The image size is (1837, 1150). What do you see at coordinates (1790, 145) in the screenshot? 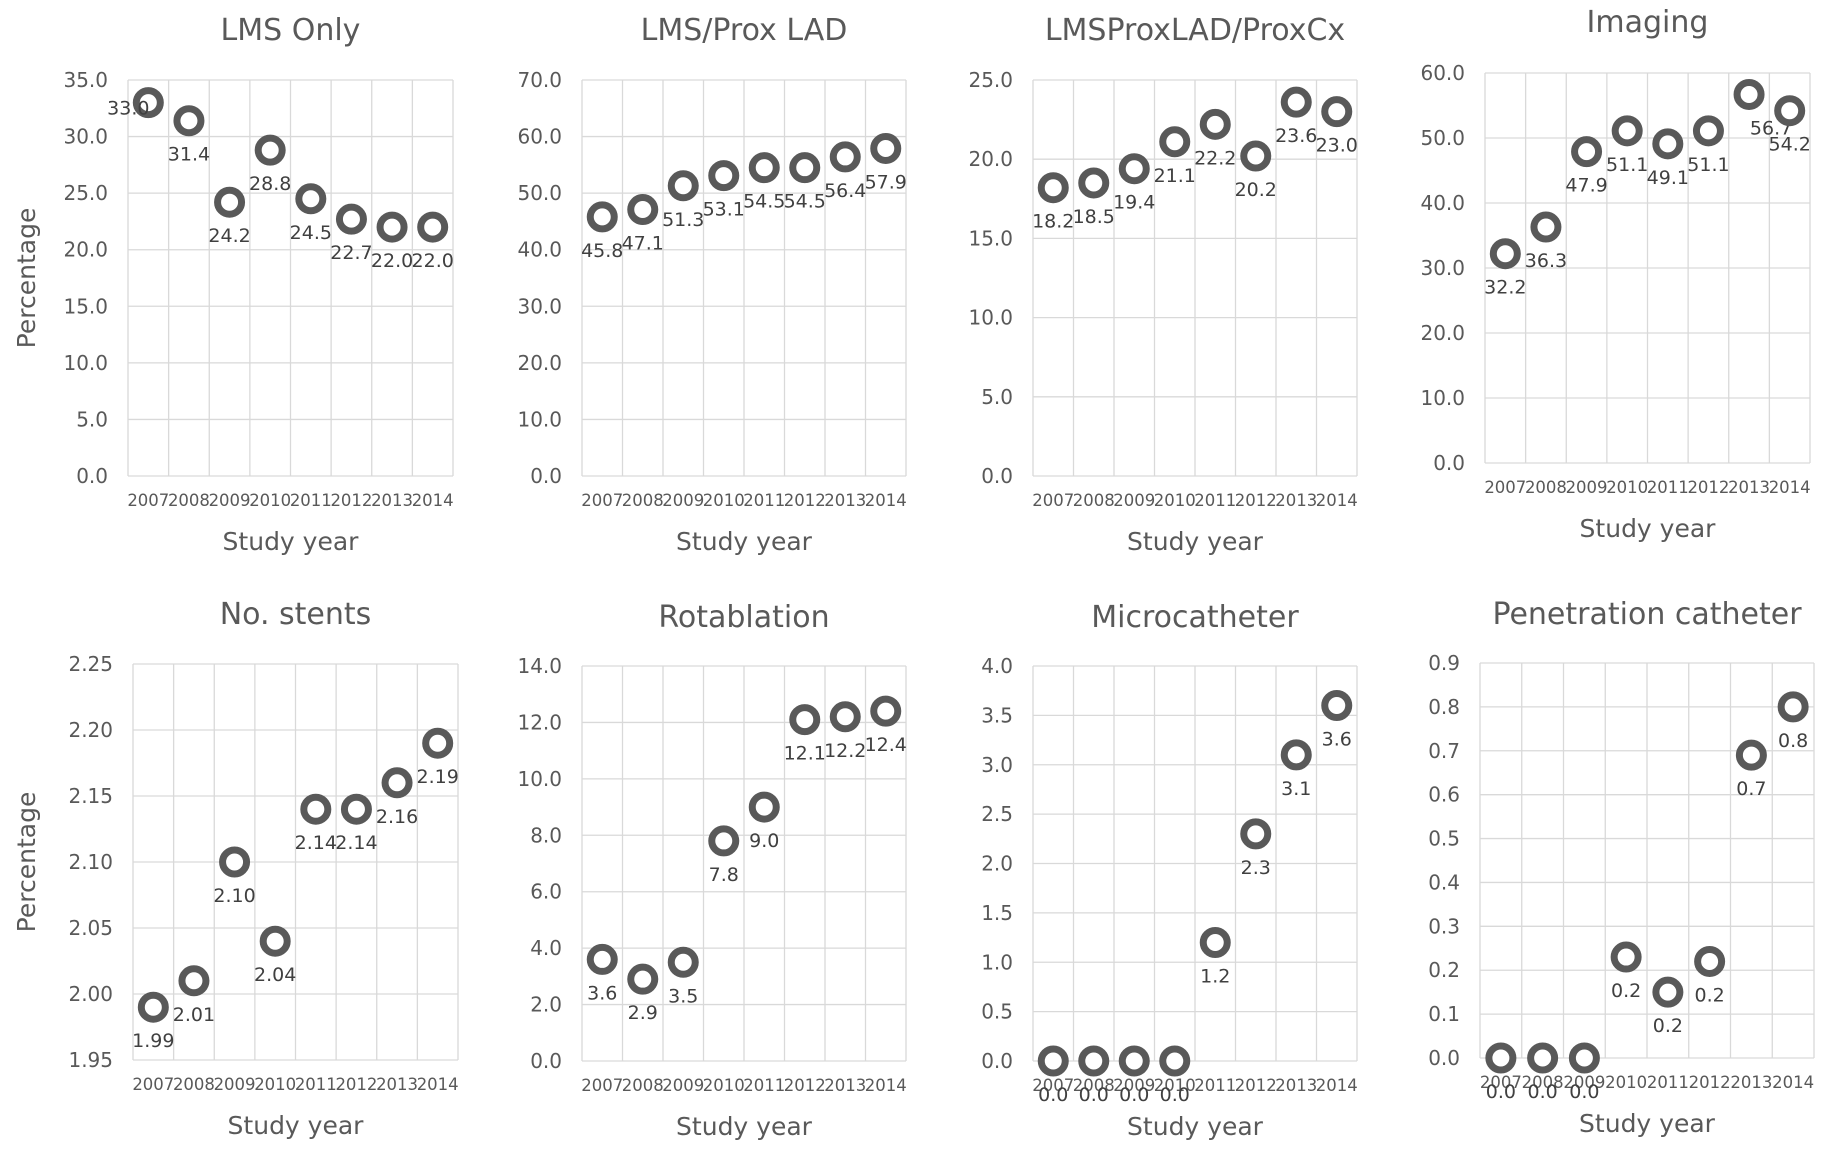
I see `data-label: 54.2` at bounding box center [1790, 145].